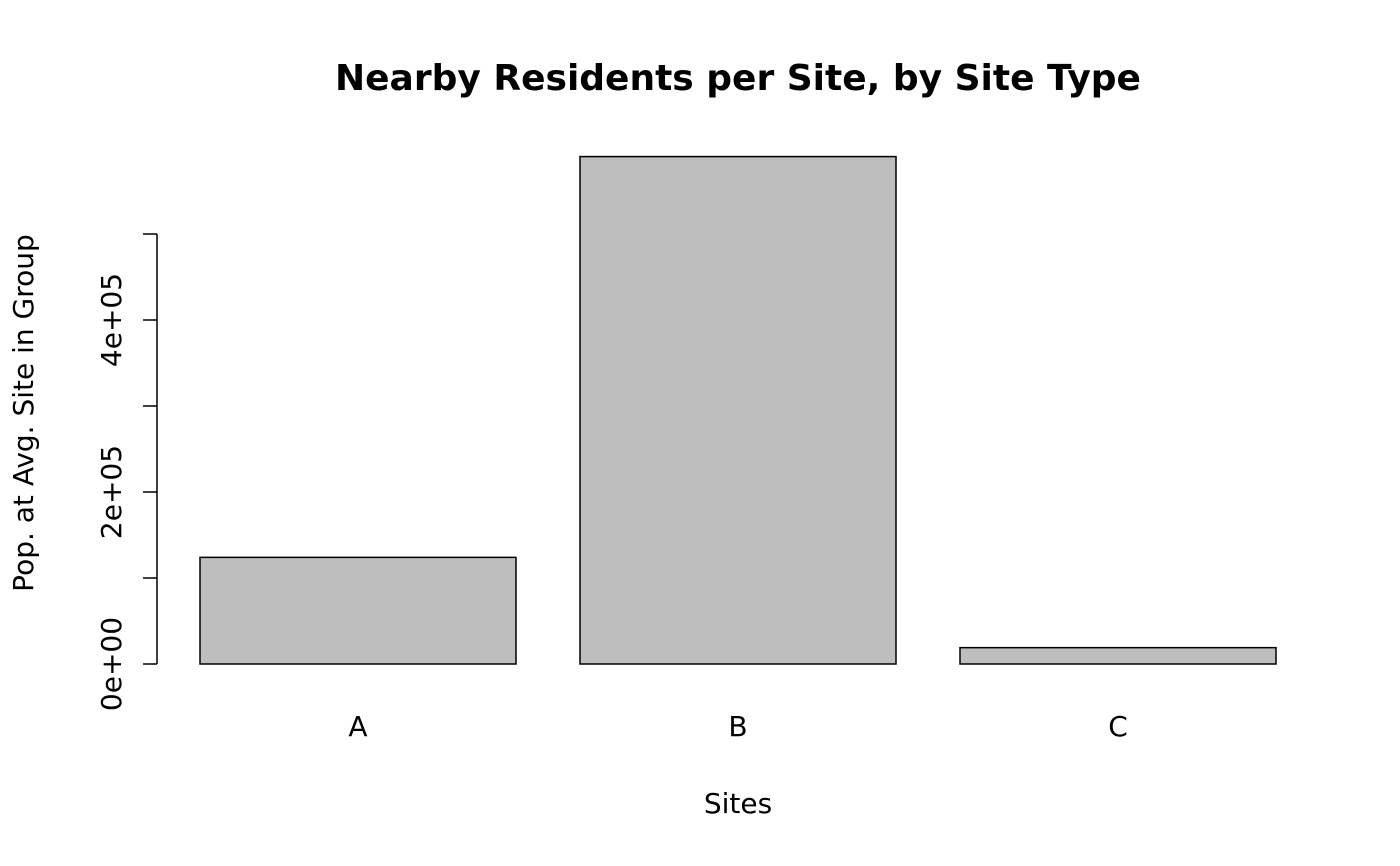  I want to click on y-axis-label: Pop. at Avg. Site in Group, so click(23, 413).